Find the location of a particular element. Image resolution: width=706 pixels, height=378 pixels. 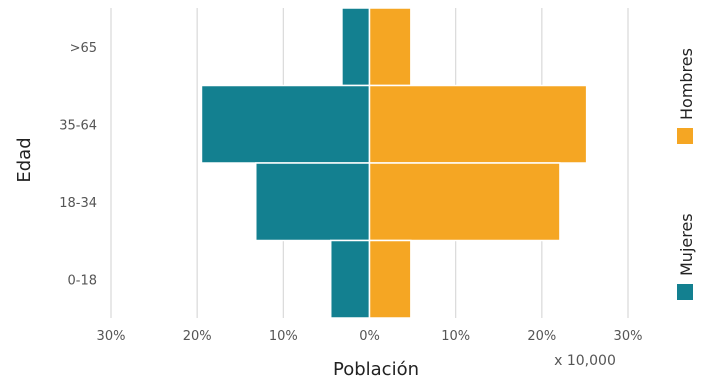

y-axis-title: Edad is located at coordinates (24, 159).